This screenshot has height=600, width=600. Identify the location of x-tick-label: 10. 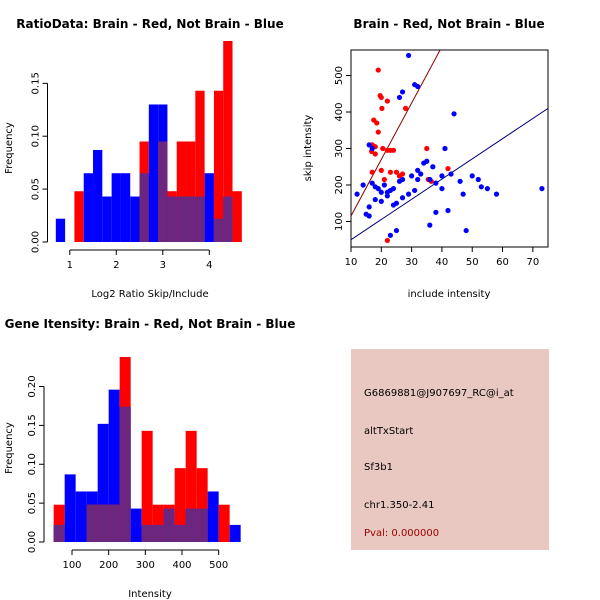
(351, 262).